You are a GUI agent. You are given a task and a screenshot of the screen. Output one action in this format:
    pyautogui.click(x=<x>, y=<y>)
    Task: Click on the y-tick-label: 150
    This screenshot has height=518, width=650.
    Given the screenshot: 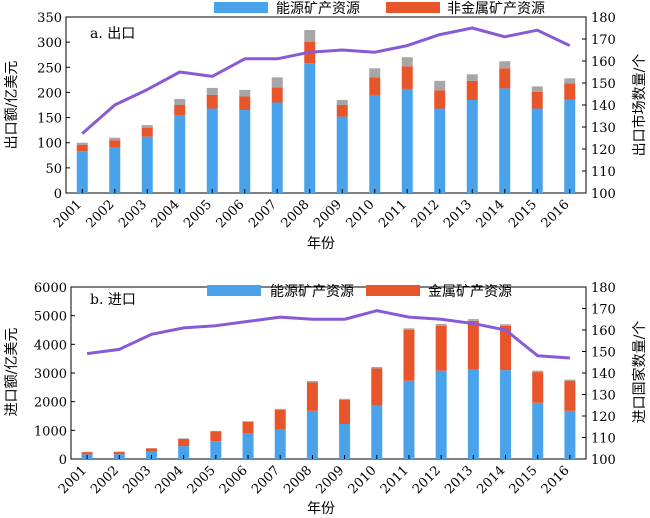 What is the action you would take?
    pyautogui.click(x=49, y=119)
    